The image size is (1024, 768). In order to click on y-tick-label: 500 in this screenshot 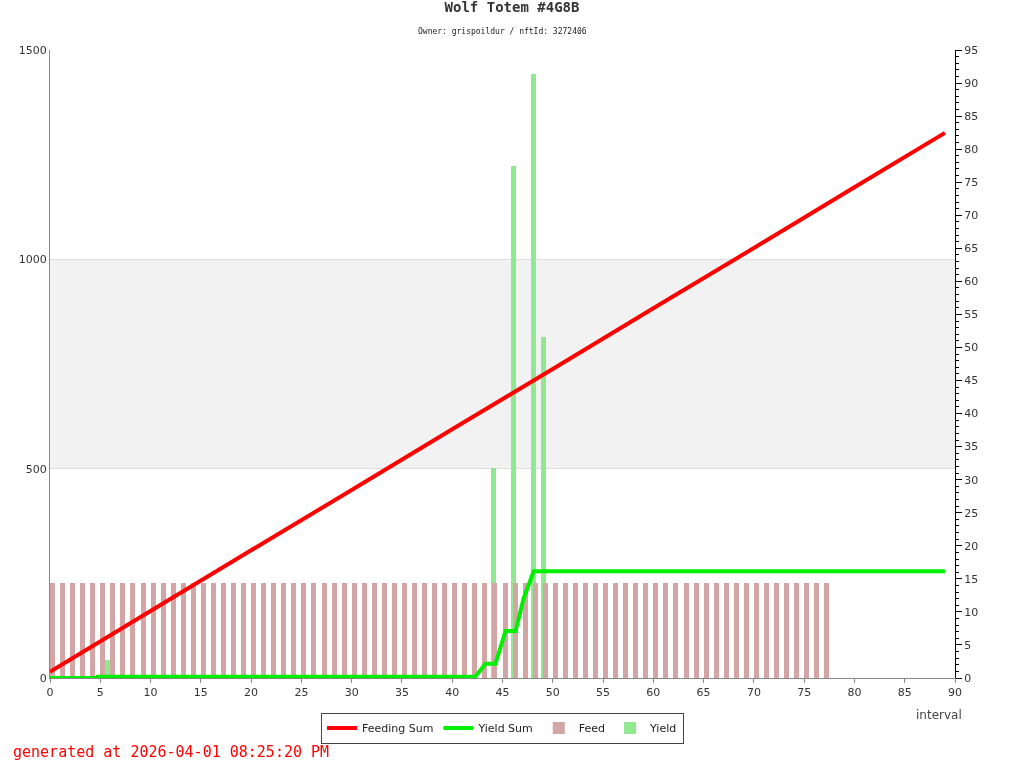, I will do `click(36, 469)`.